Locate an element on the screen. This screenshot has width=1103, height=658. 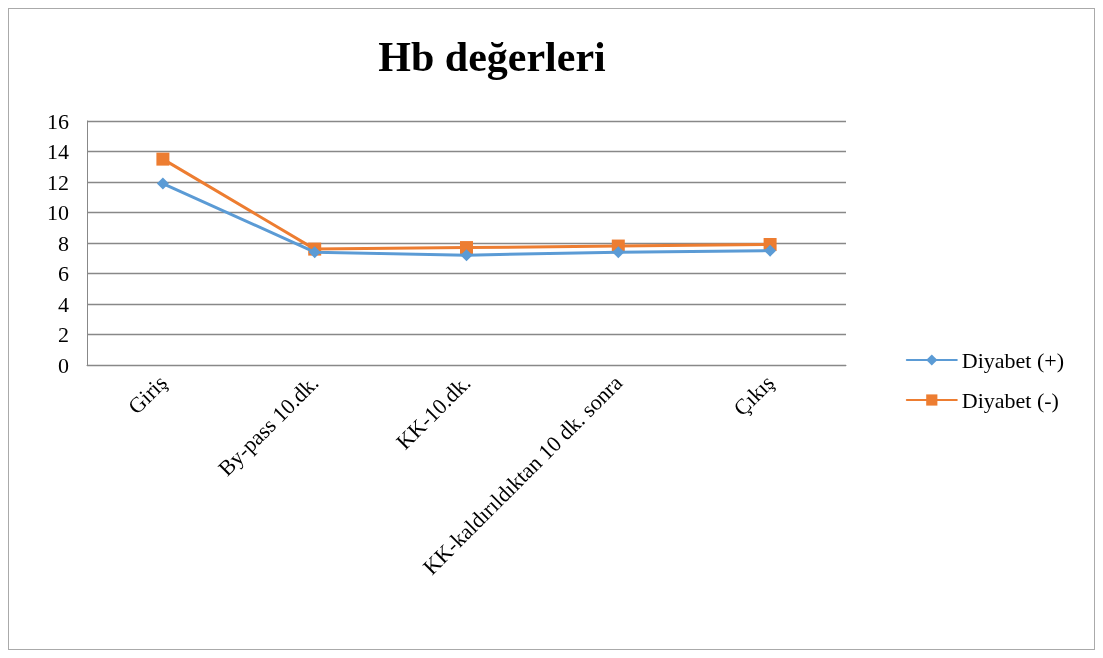
x-tick-label: Giriş is located at coordinates (147, 394).